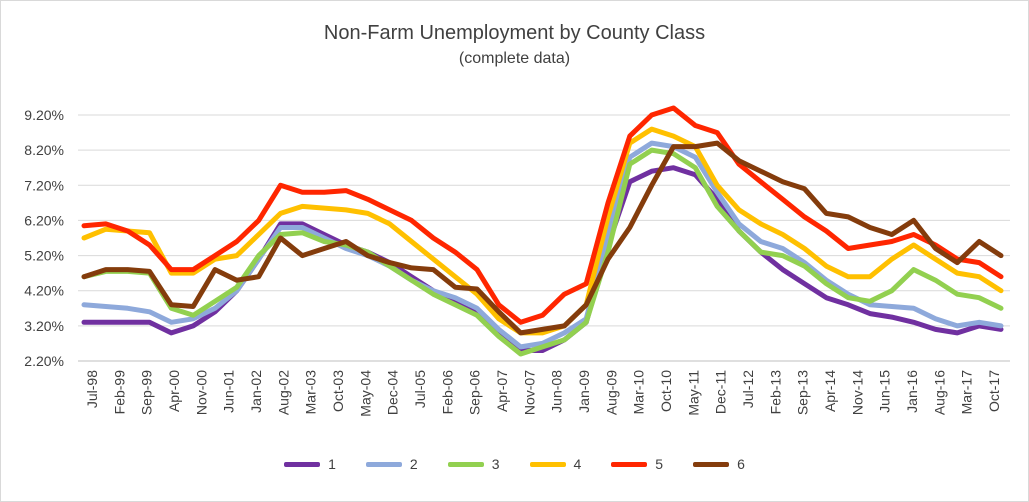  What do you see at coordinates (44, 150) in the screenshot?
I see `y-tick-label: 8.20%` at bounding box center [44, 150].